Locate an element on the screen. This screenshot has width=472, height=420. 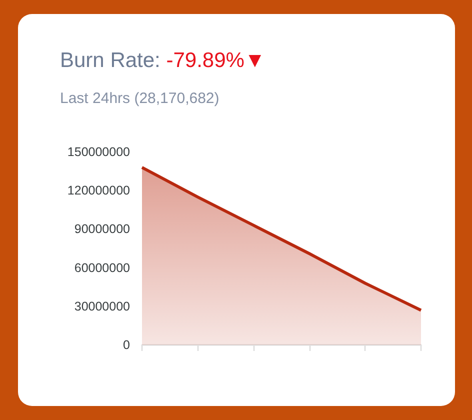
y-tick-label: 120000000 is located at coordinates (98, 191).